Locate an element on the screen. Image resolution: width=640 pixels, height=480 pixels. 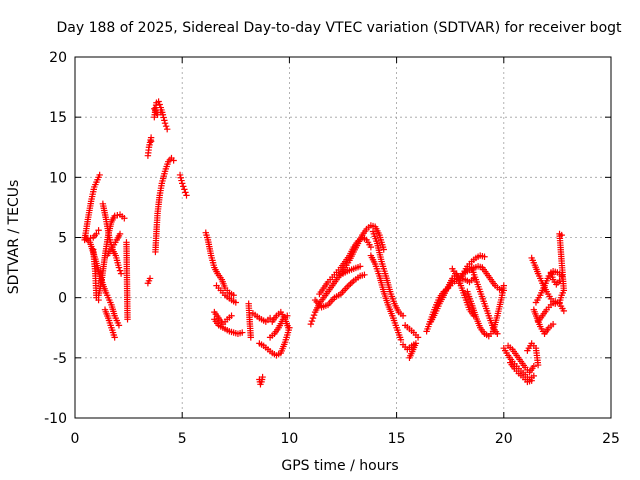
x-tick-label: 20 is located at coordinates (504, 439).